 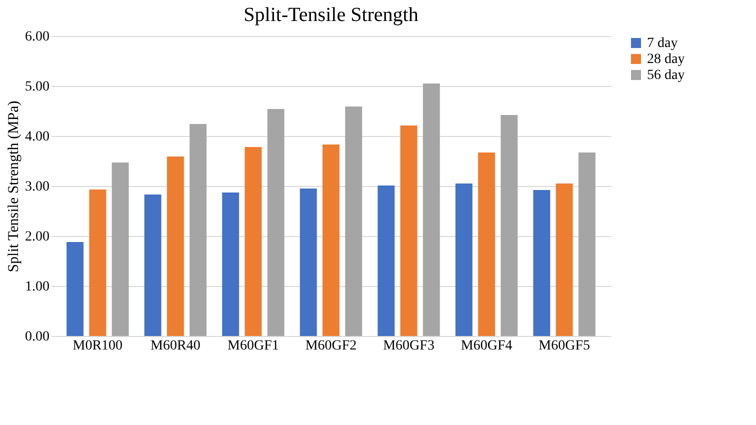 I want to click on x-tick-label: M60GF3, so click(x=408, y=346).